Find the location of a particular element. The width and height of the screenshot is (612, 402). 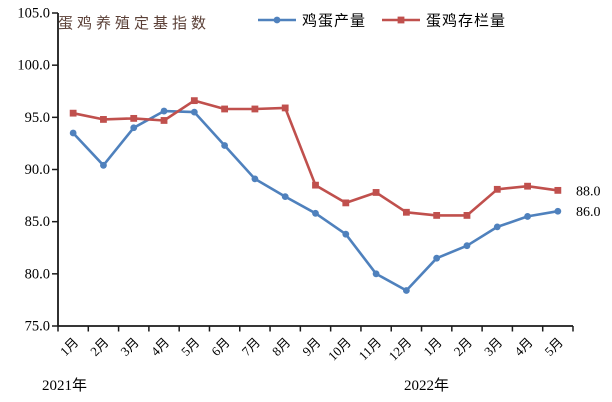

y-axis-tick-label: 80.0 is located at coordinates (37, 274).